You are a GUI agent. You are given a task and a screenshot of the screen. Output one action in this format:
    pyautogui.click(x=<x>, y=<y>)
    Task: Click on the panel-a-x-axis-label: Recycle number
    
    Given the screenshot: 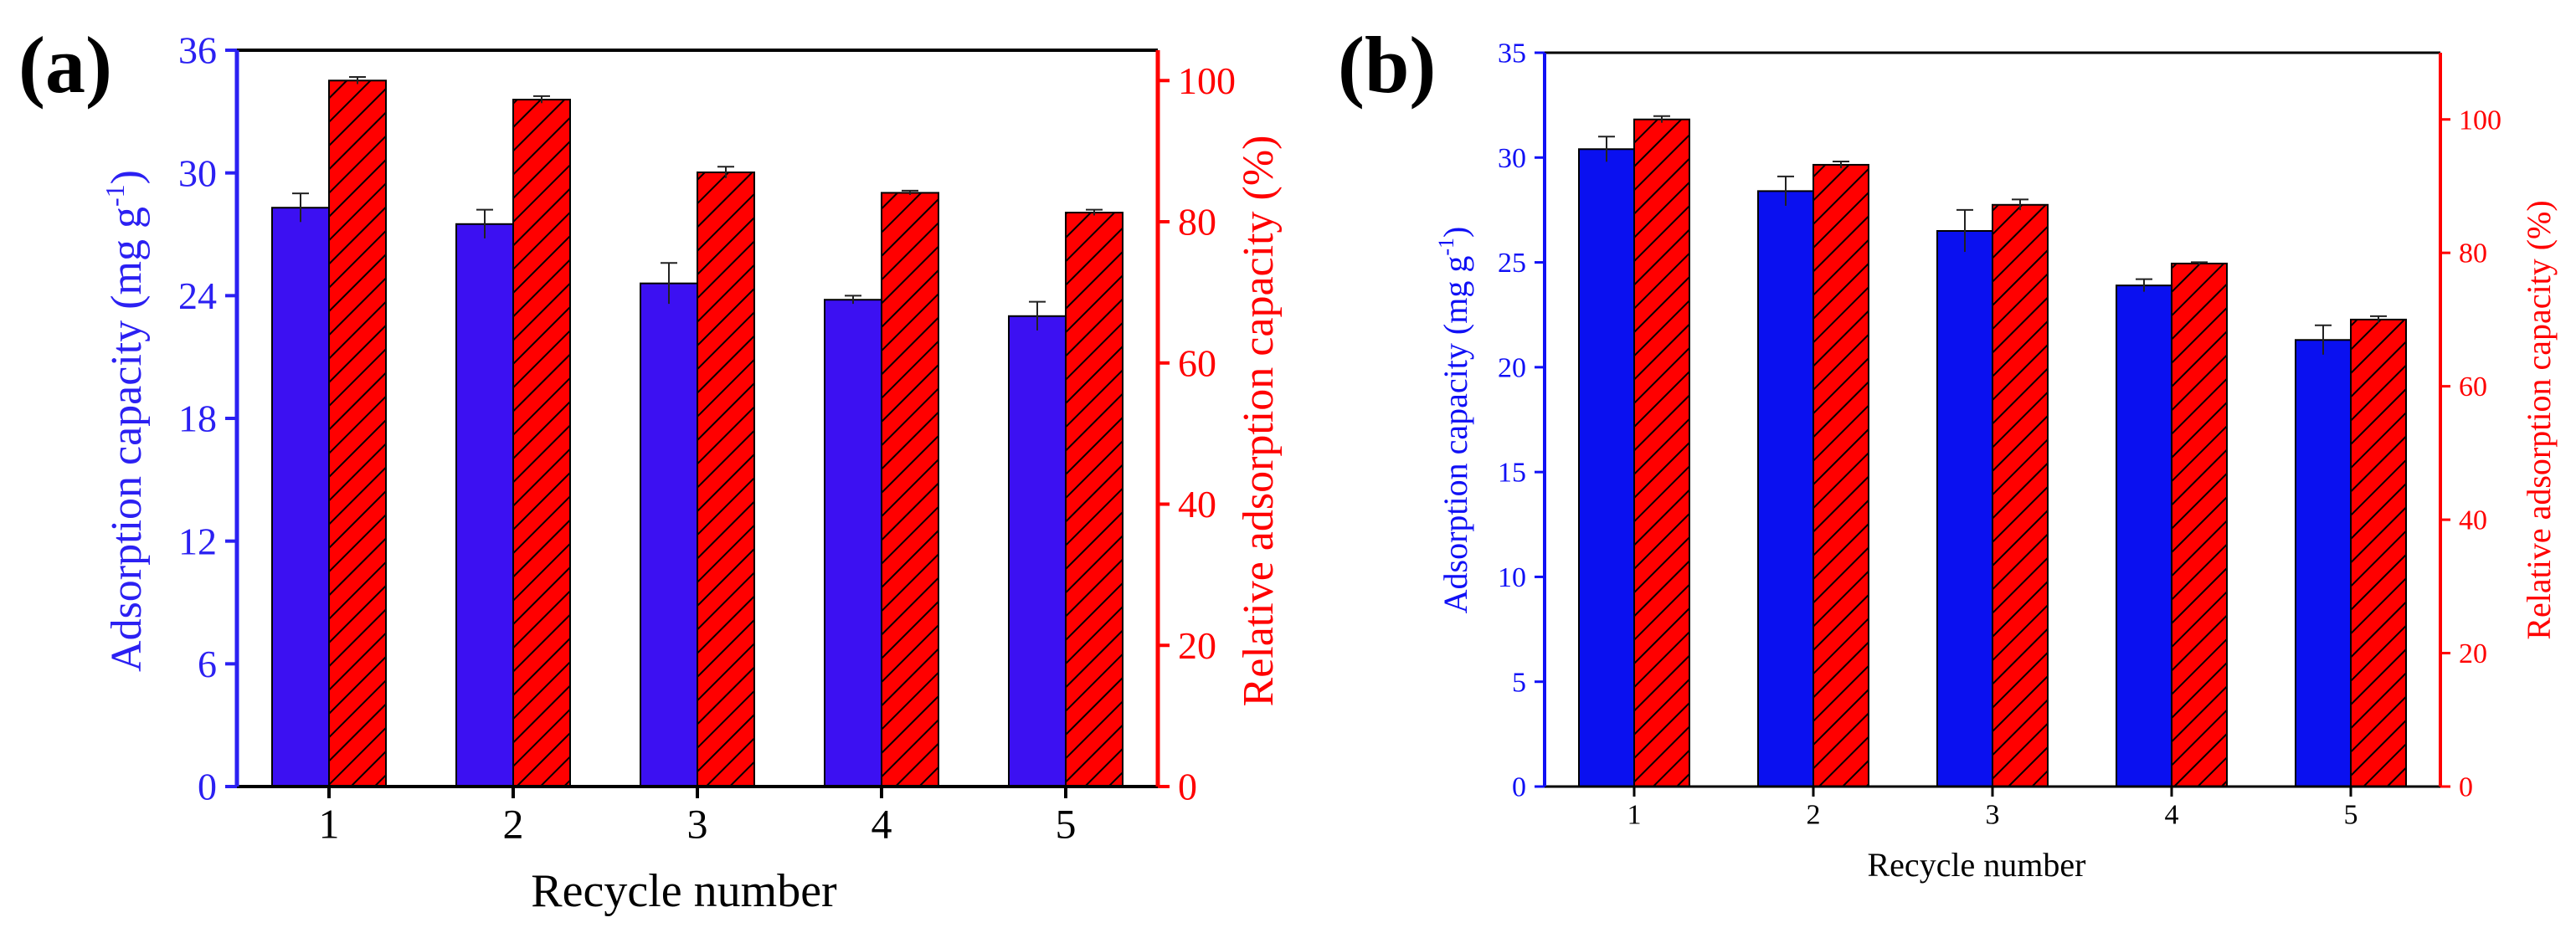 What is the action you would take?
    pyautogui.click(x=684, y=891)
    